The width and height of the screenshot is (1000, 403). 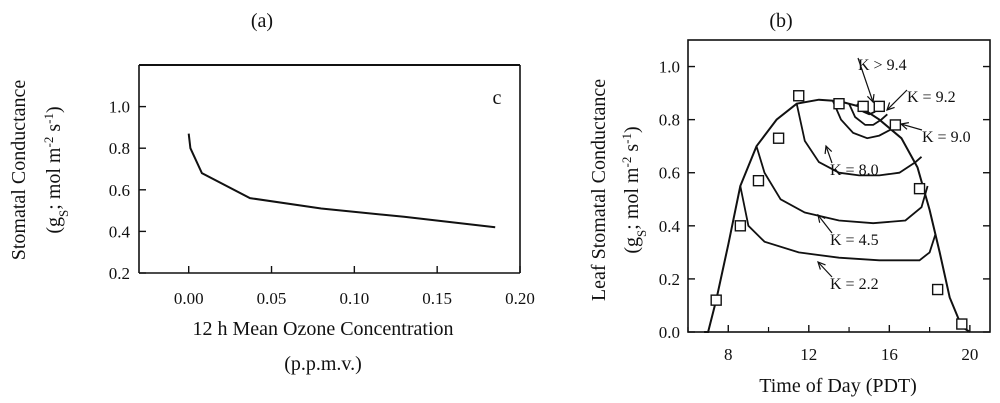 I want to click on chart-a-xlabel-unit: (p.p.m.v.), so click(x=323, y=364).